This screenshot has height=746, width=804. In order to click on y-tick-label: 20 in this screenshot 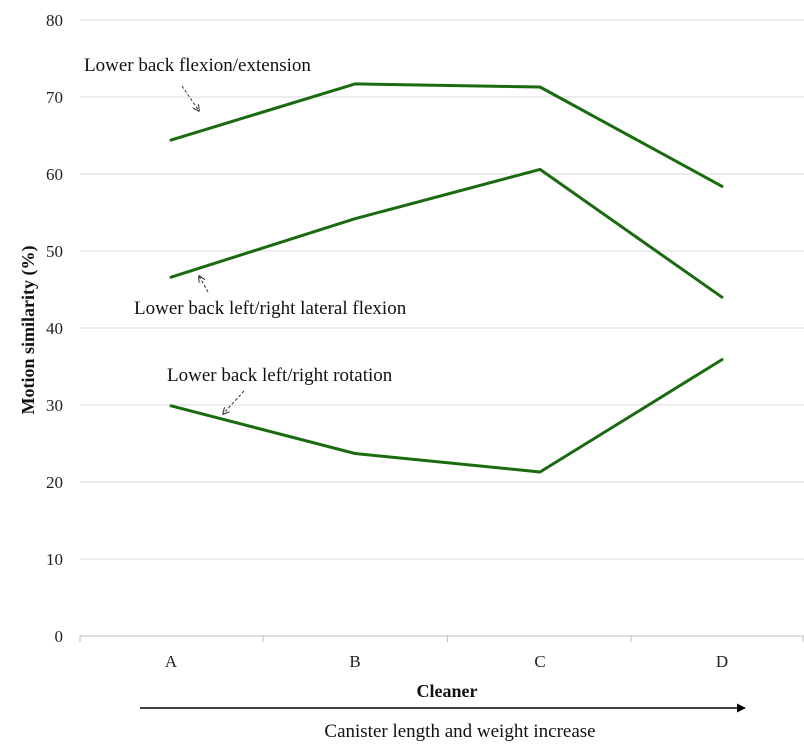, I will do `click(54, 482)`.